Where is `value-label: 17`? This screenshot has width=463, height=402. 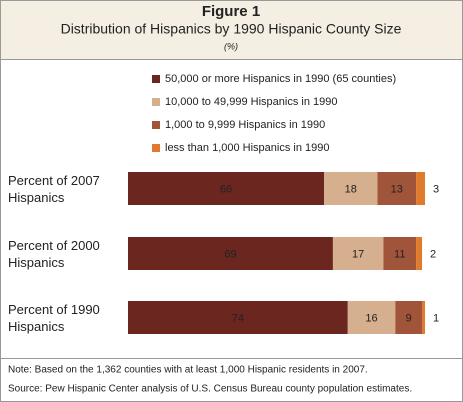
value-label: 17 is located at coordinates (358, 254).